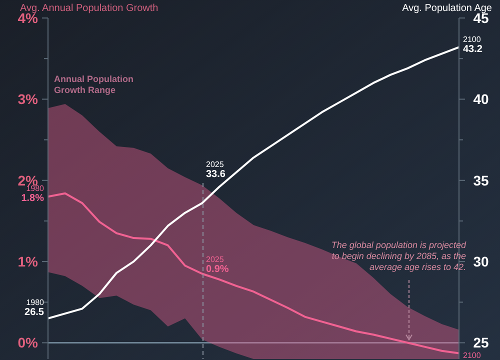  What do you see at coordinates (28, 99) in the screenshot?
I see `y-tick-label: 3%` at bounding box center [28, 99].